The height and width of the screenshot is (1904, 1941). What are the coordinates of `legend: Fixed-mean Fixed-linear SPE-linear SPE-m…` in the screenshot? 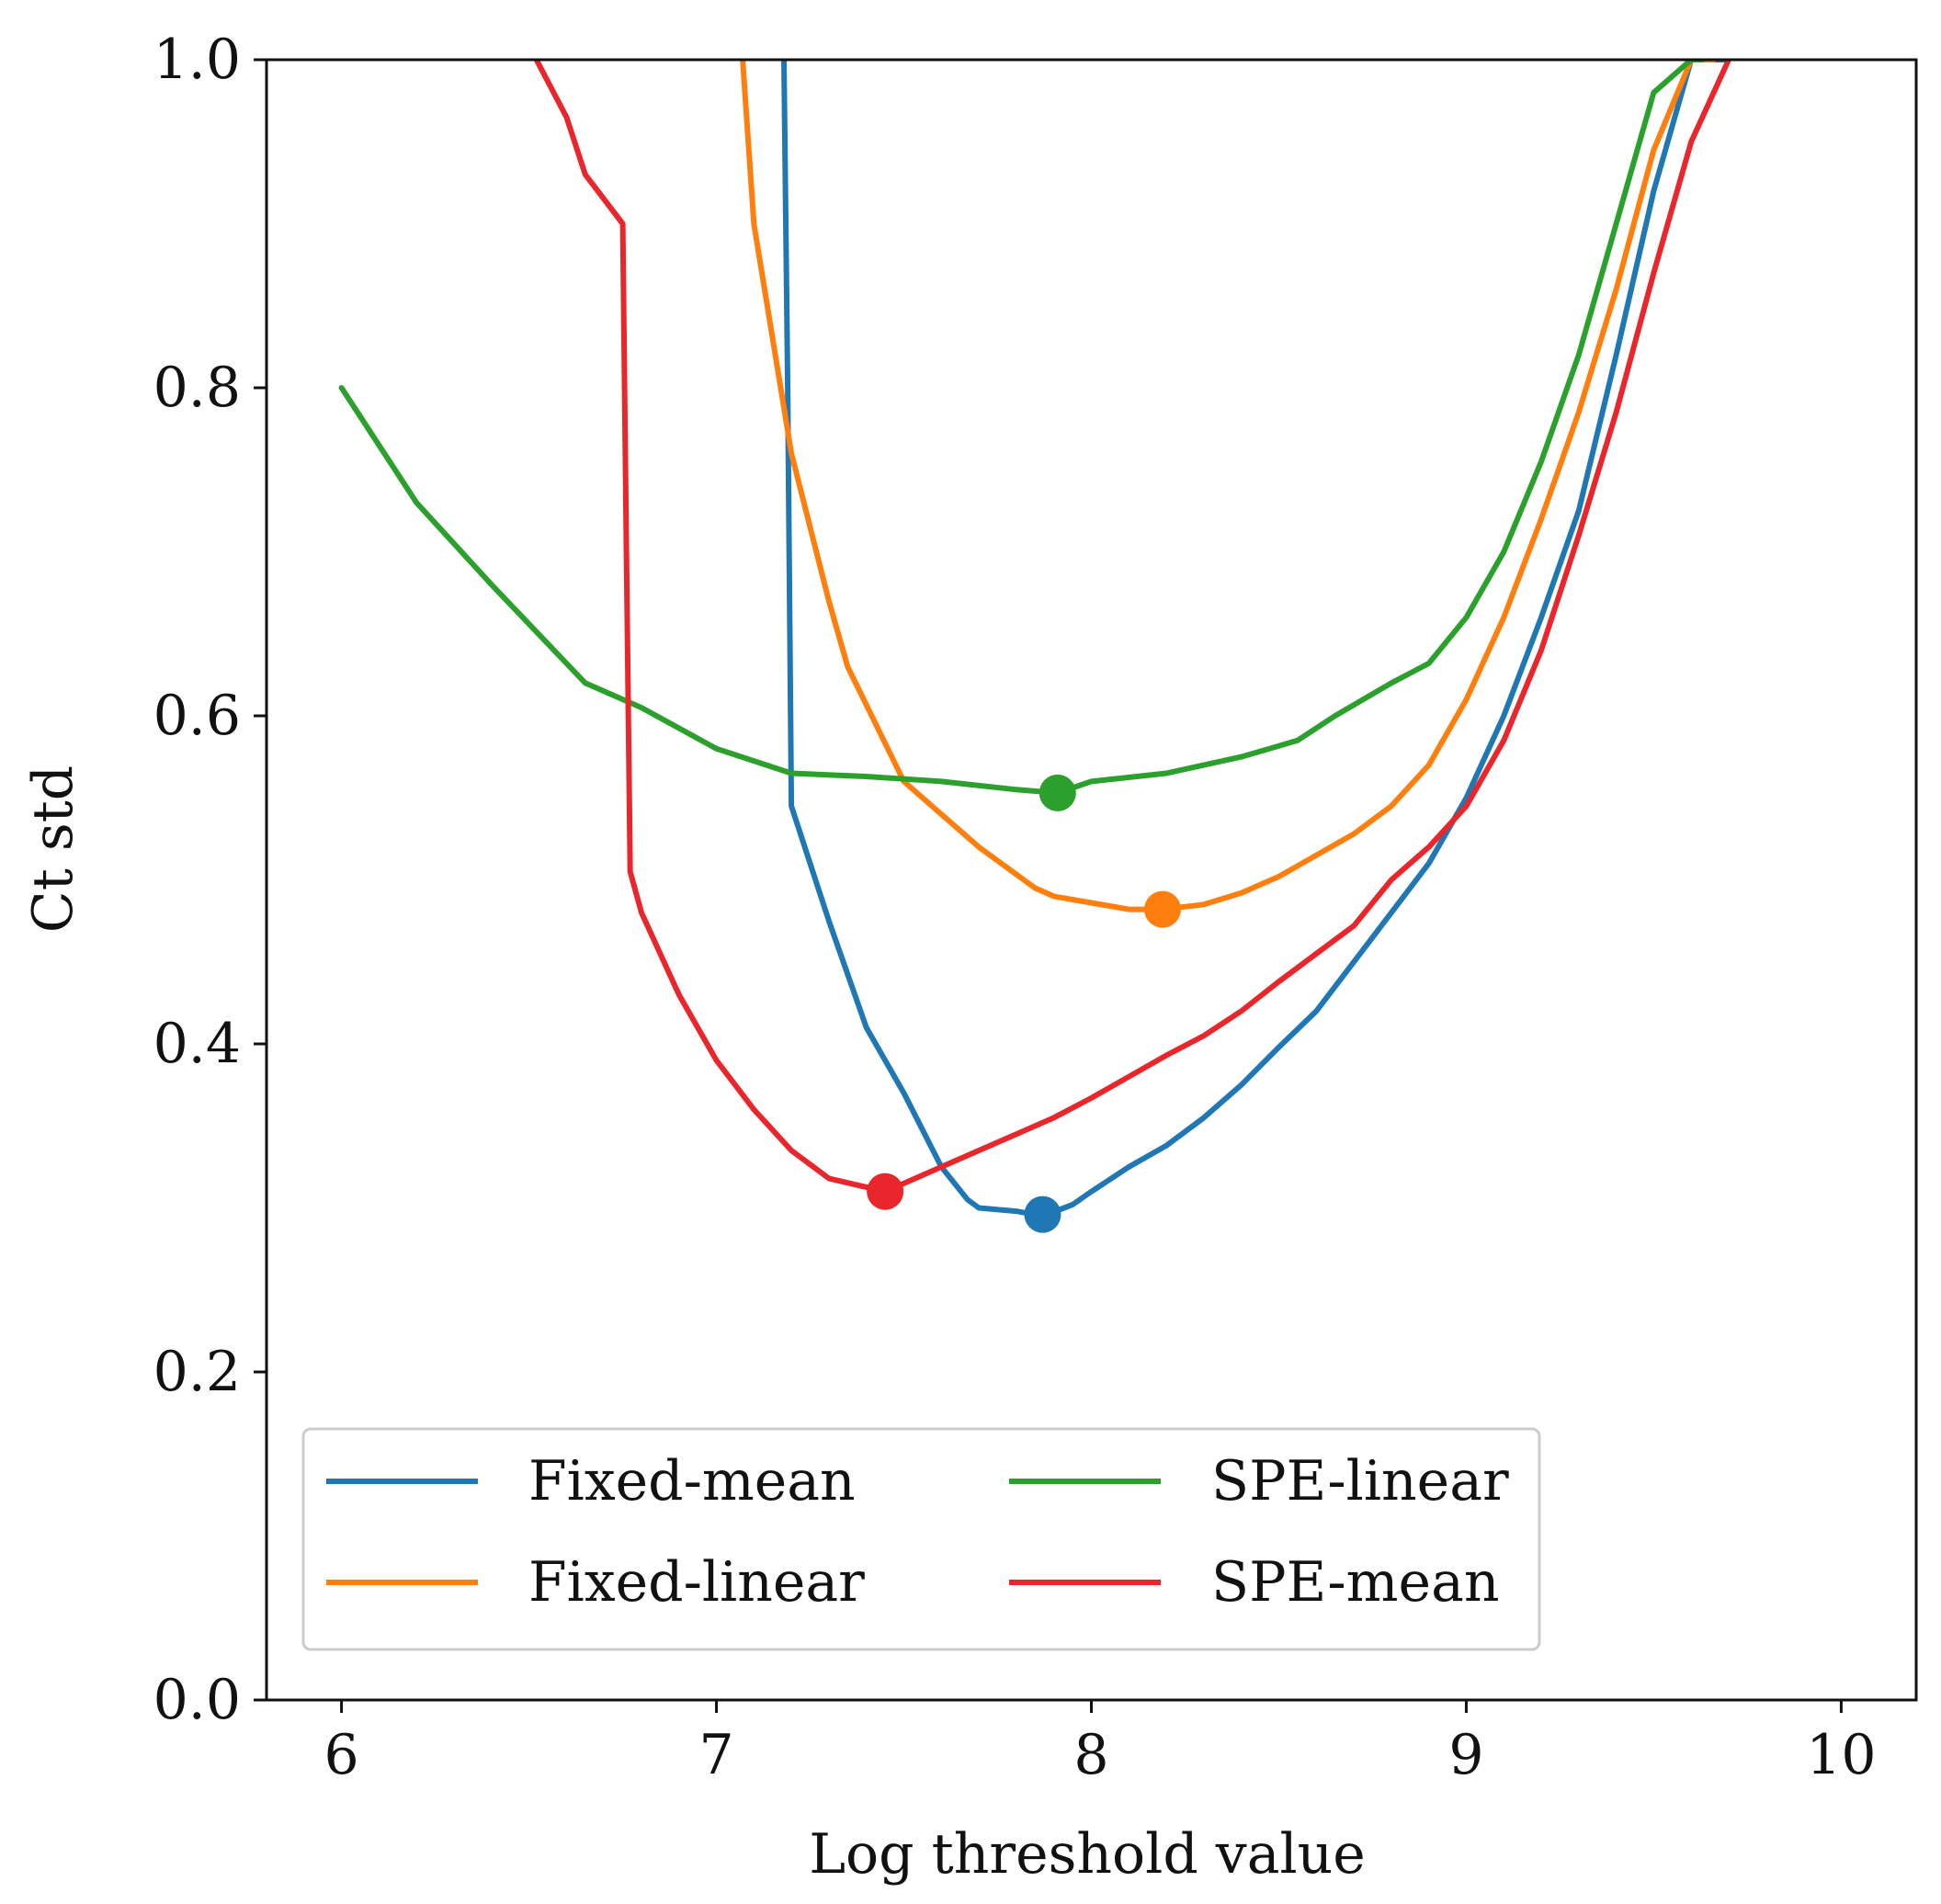 It's located at (921, 1539).